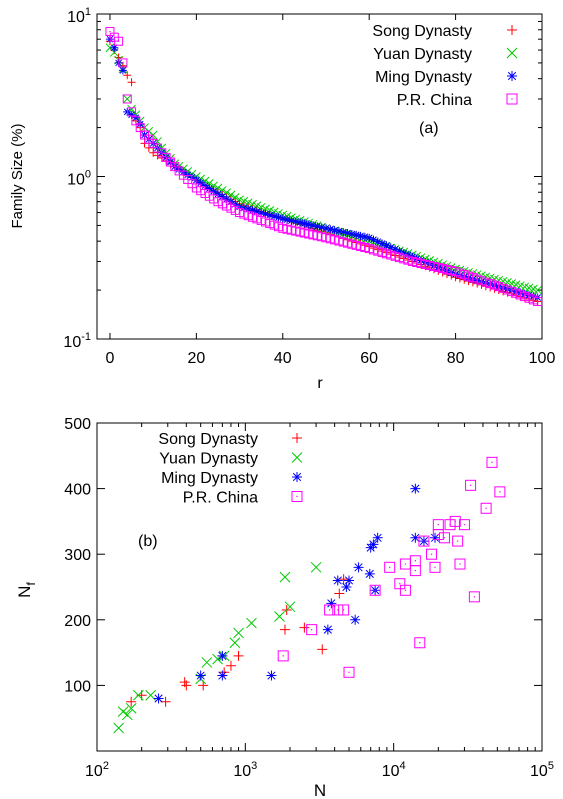 The image size is (563, 799). What do you see at coordinates (77, 424) in the screenshot?
I see `y-tick-label-b: 500` at bounding box center [77, 424].